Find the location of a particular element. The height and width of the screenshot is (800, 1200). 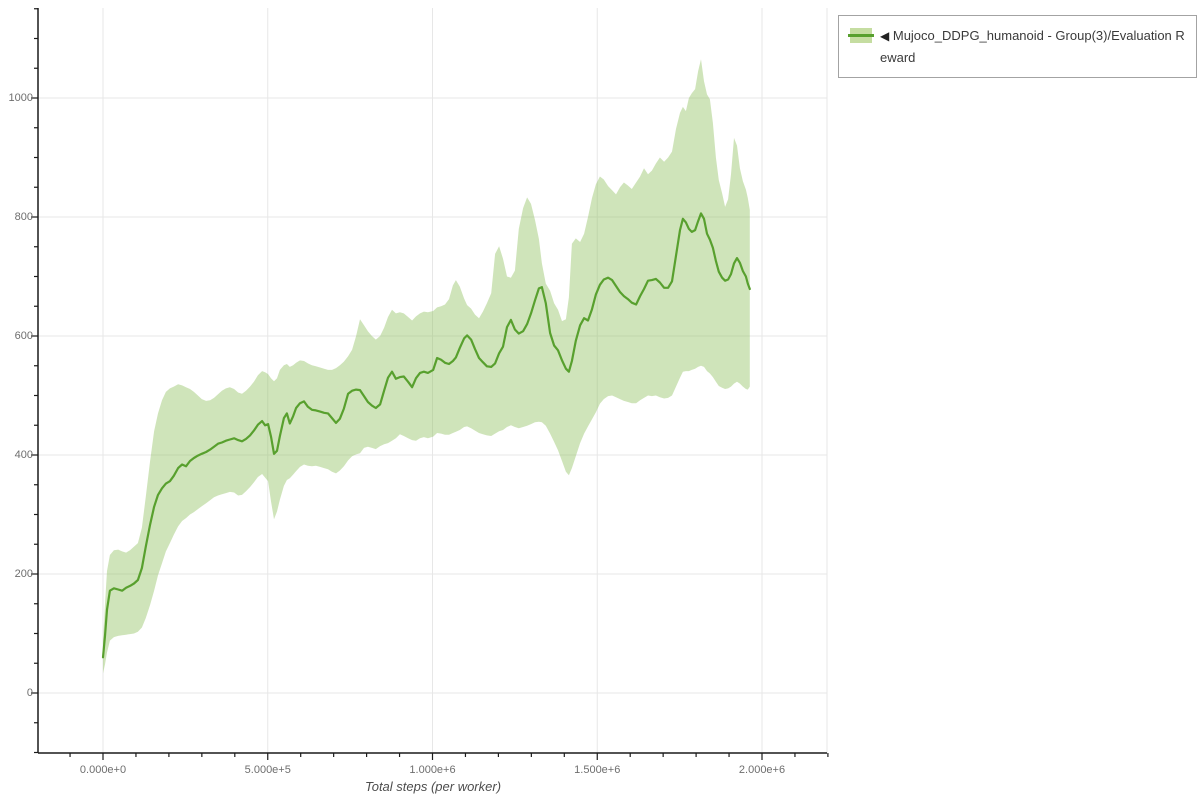

x-tick-label: 1.000e+6 is located at coordinates (432, 770).